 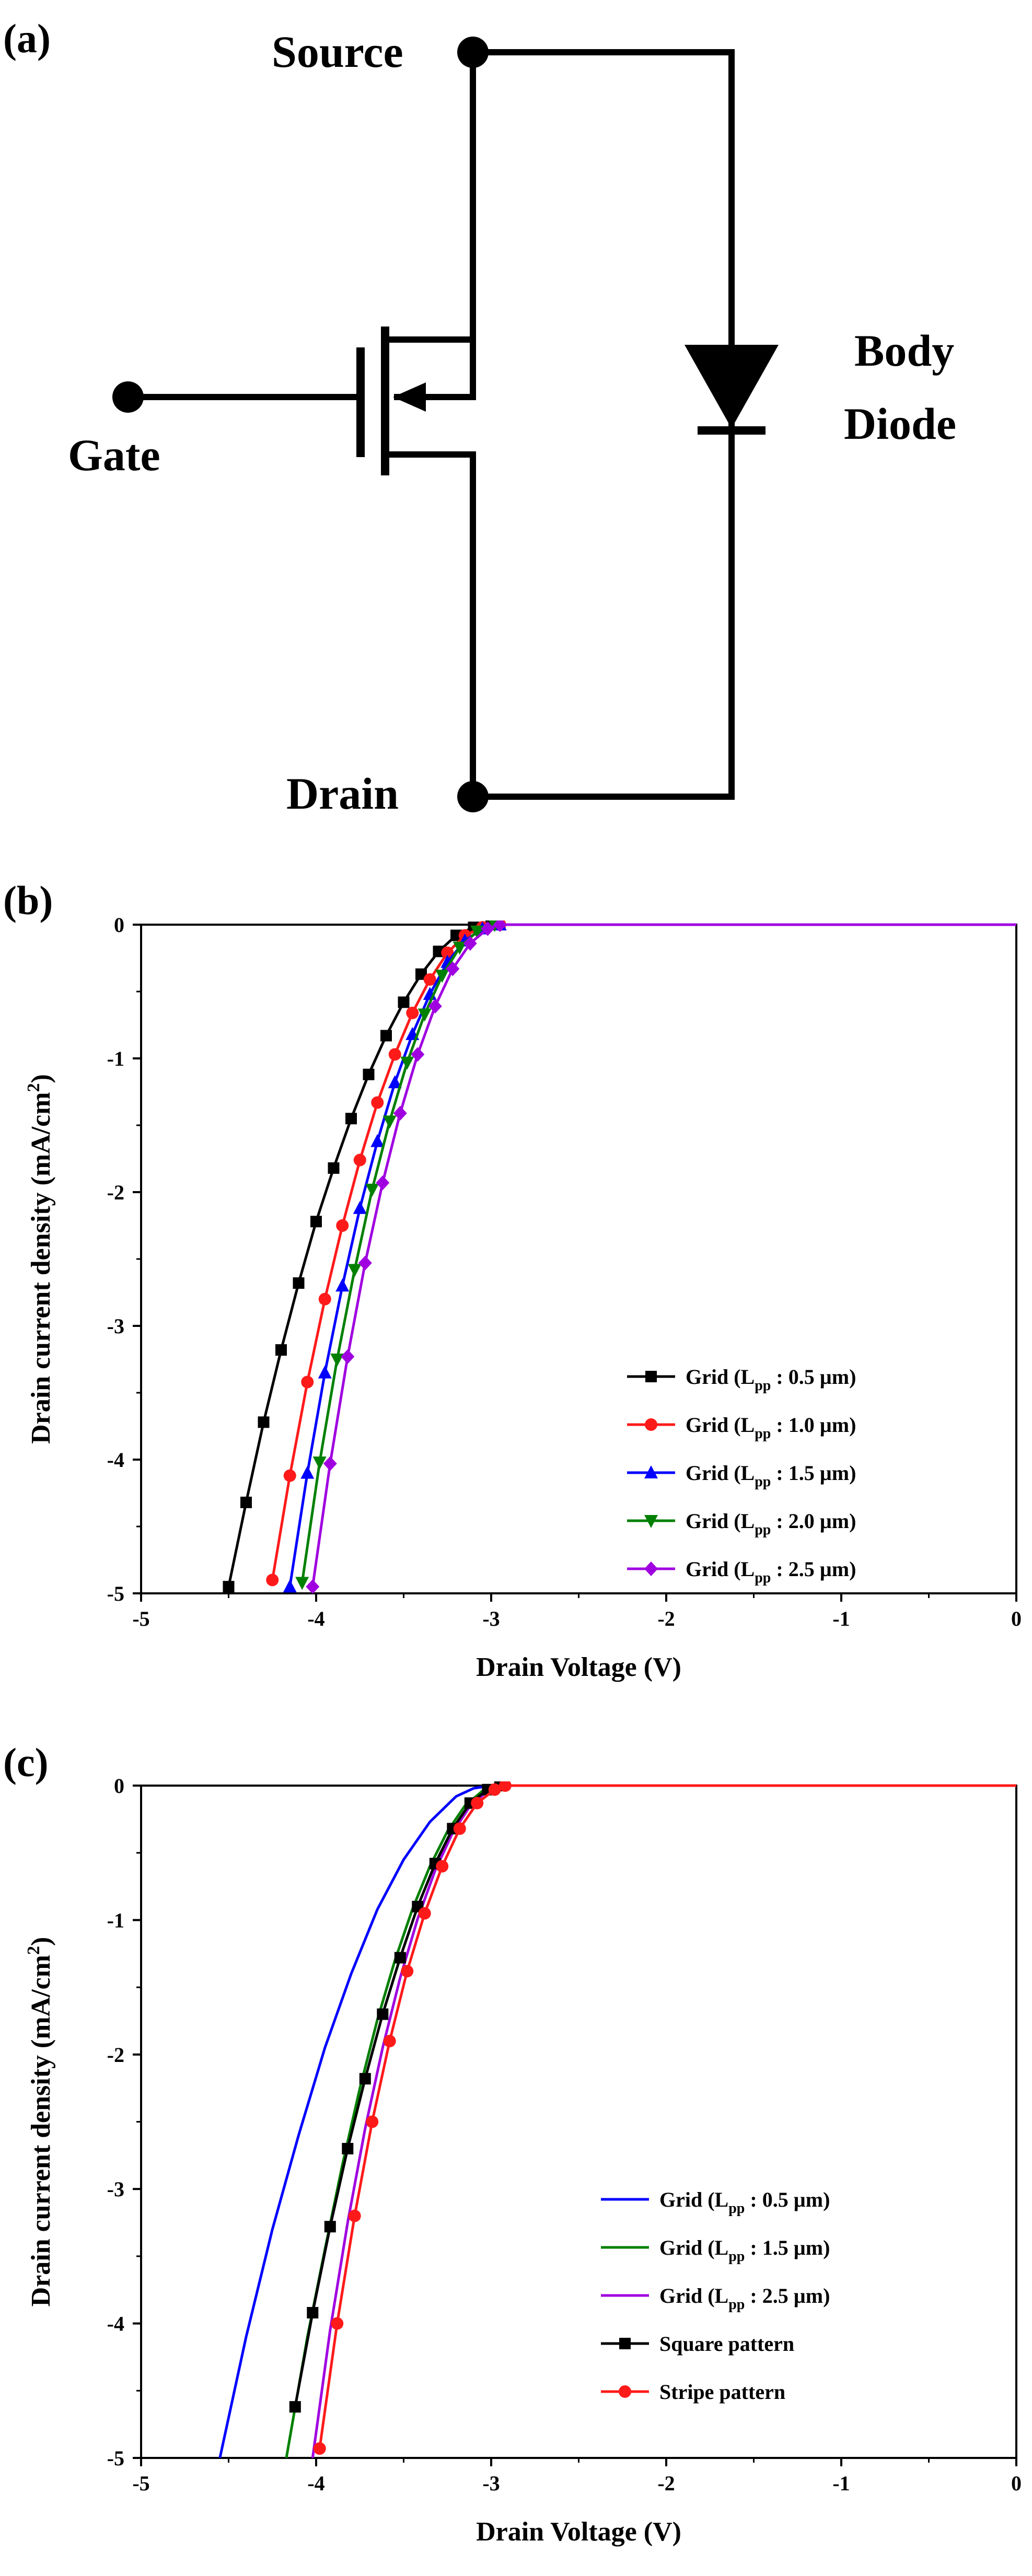 I want to click on source-terminal, so click(x=473, y=52).